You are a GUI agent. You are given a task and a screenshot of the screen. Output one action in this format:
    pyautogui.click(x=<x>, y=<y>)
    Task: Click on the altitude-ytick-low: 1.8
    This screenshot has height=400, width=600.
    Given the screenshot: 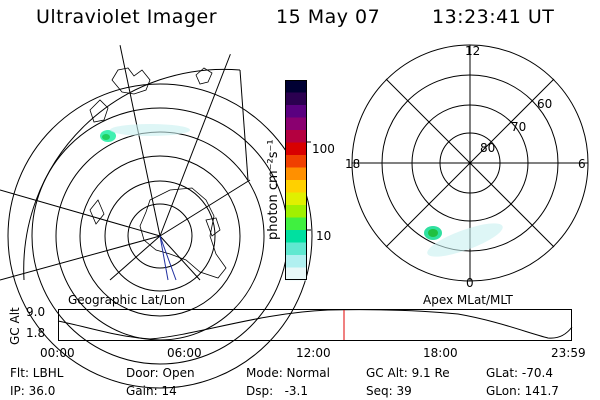 What is the action you would take?
    pyautogui.click(x=36, y=333)
    